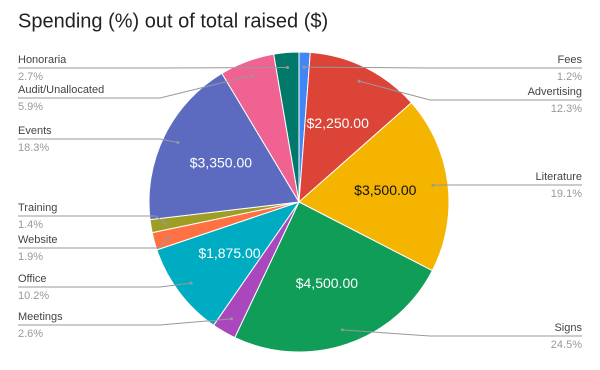 The width and height of the screenshot is (600, 370). I want to click on slice-percent: 2.7%, so click(30, 77).